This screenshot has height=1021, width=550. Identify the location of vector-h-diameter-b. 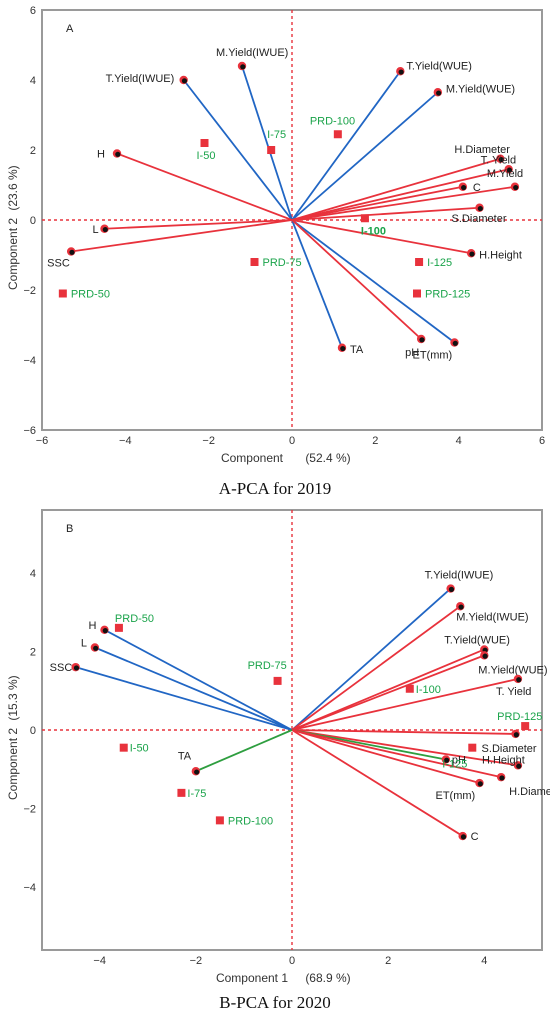
(396, 754).